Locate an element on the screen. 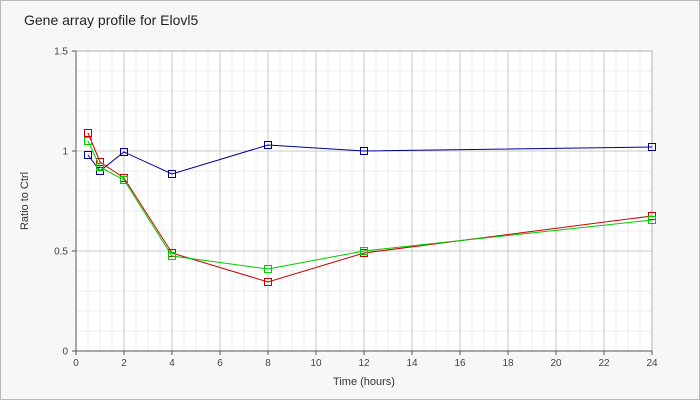  x-tick-label: 24 is located at coordinates (652, 363).